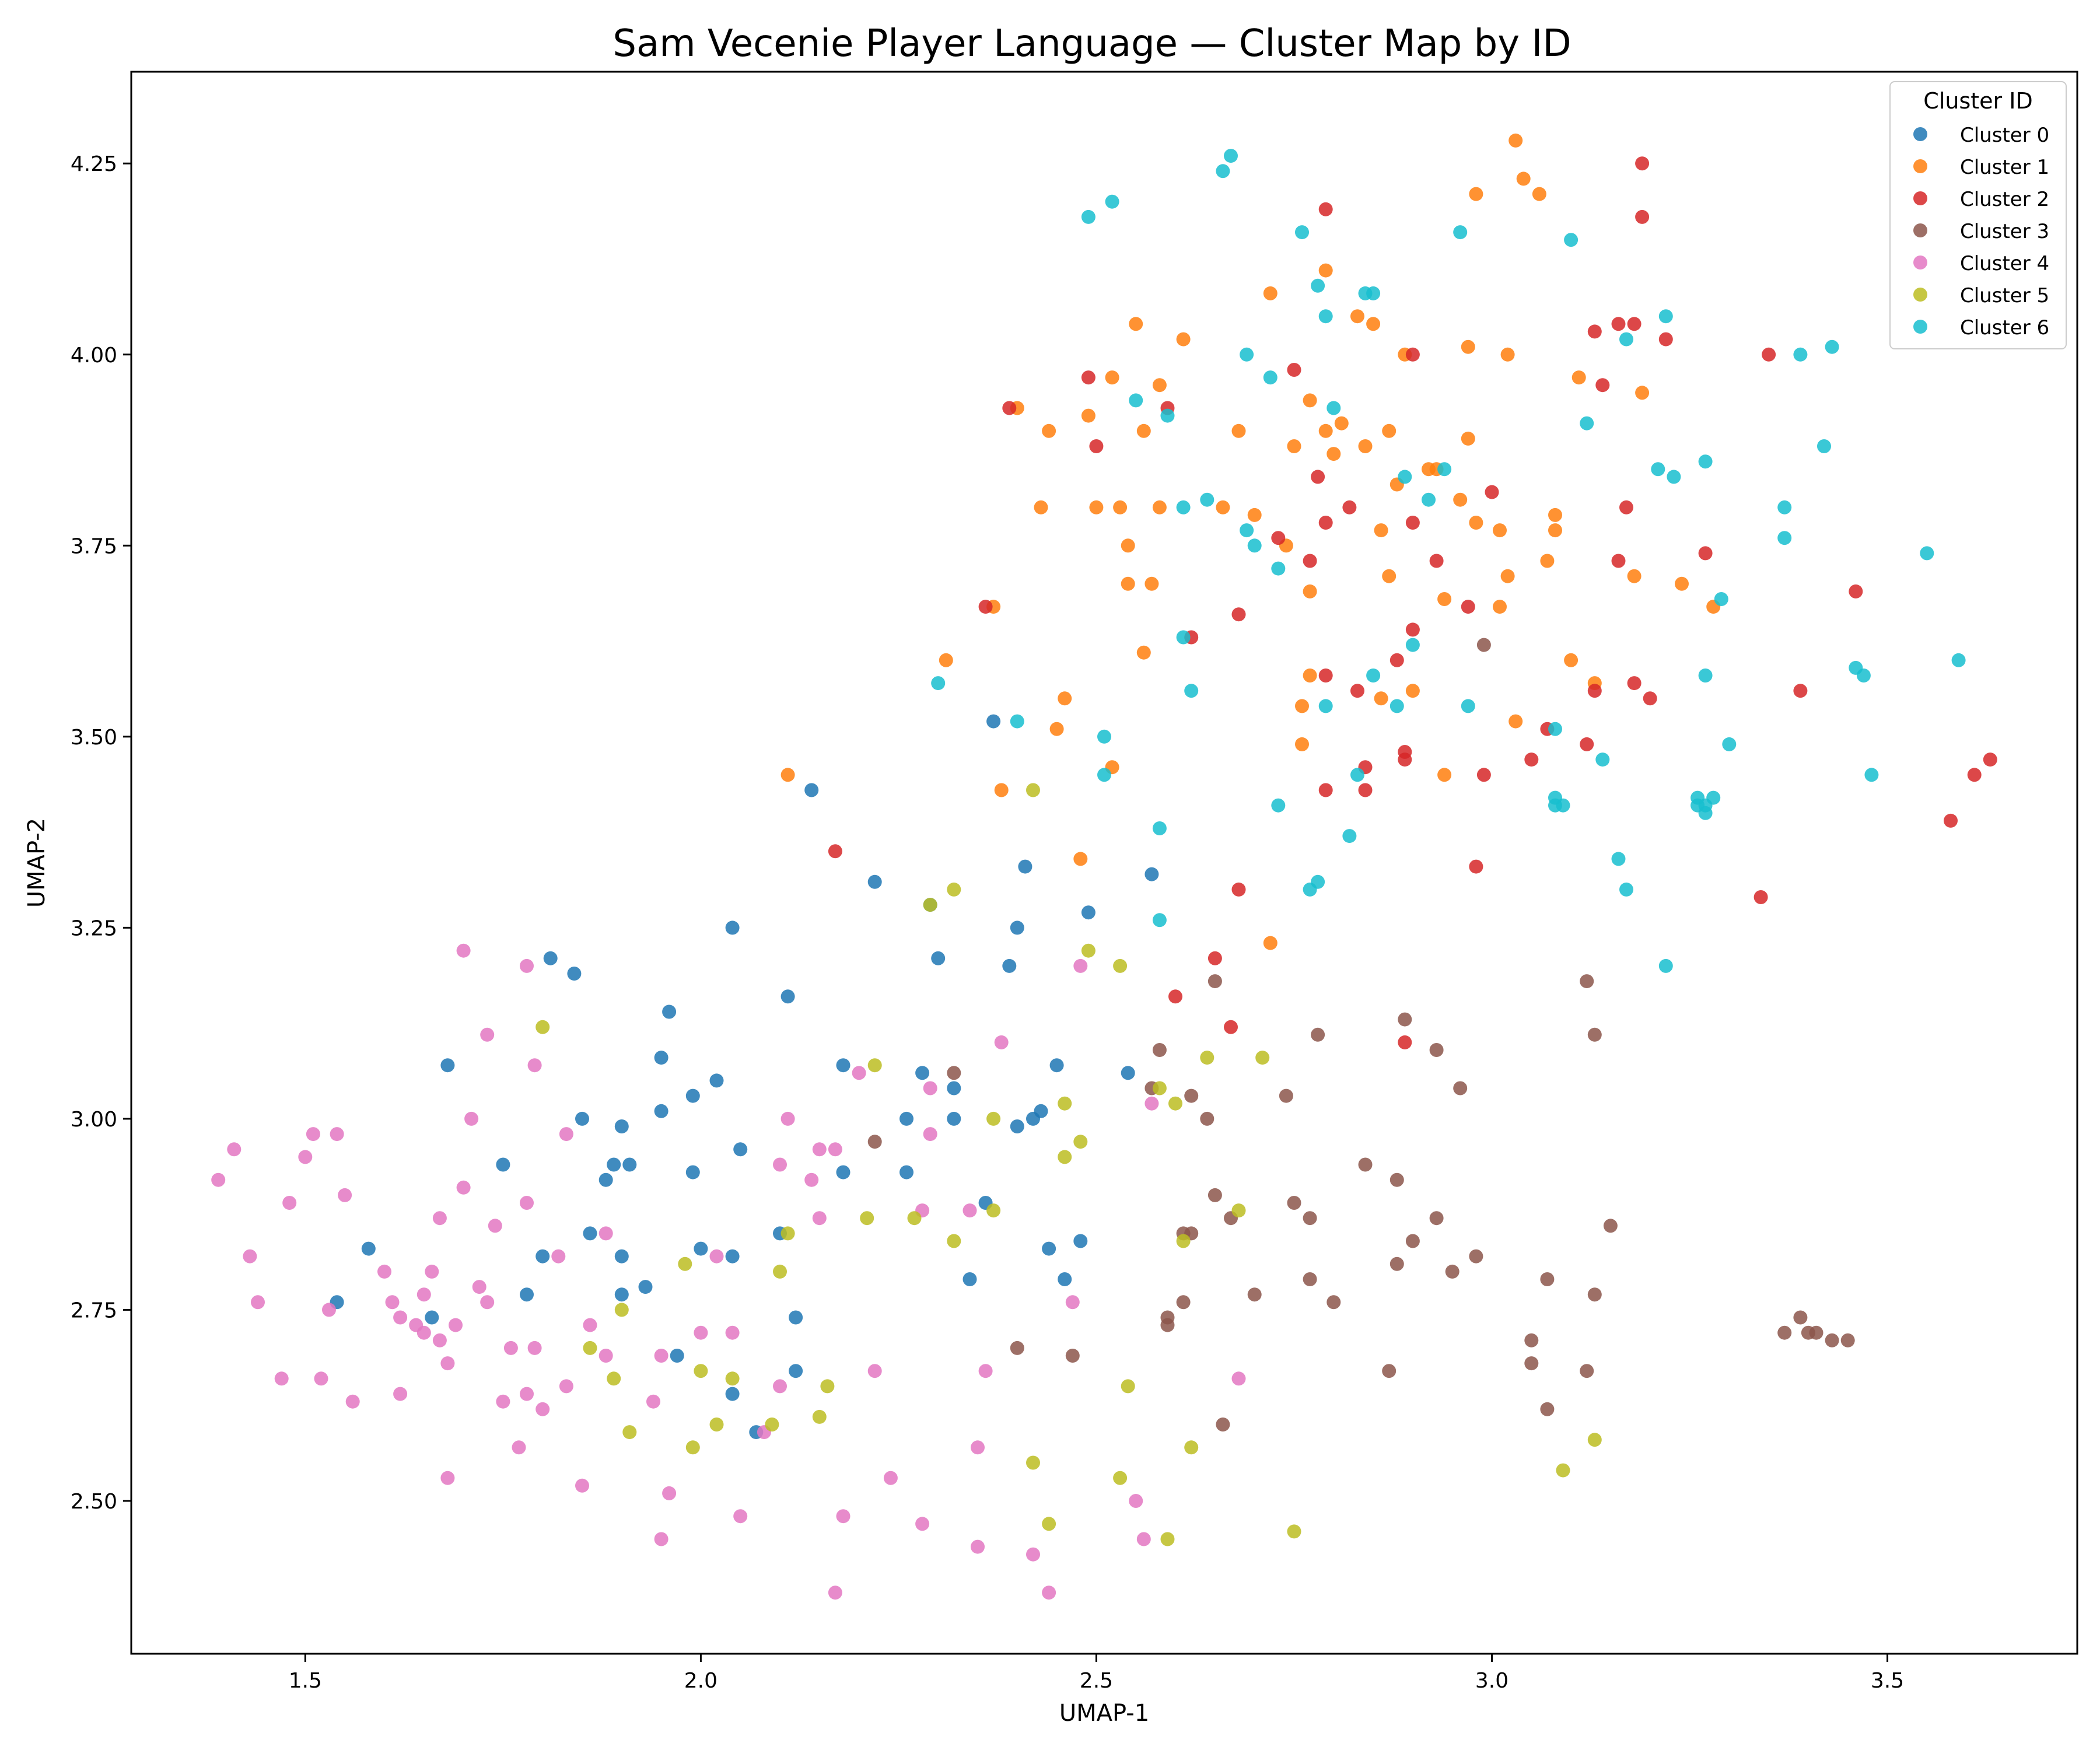 The height and width of the screenshot is (1750, 2100). Describe the element at coordinates (94, 1310) in the screenshot. I see `y-tick-label: 2.75` at that location.